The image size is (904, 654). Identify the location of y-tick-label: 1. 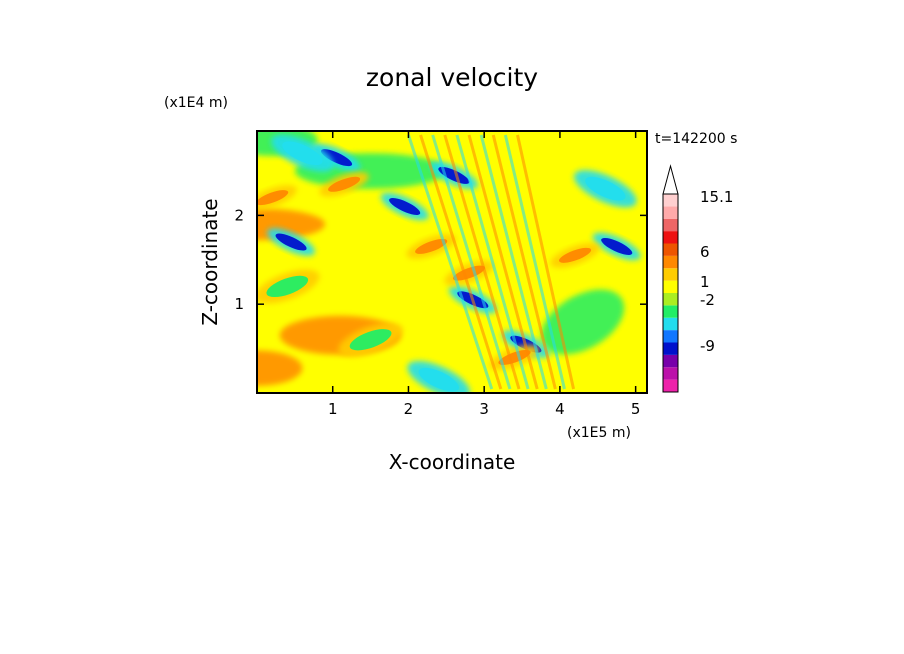
(239, 304).